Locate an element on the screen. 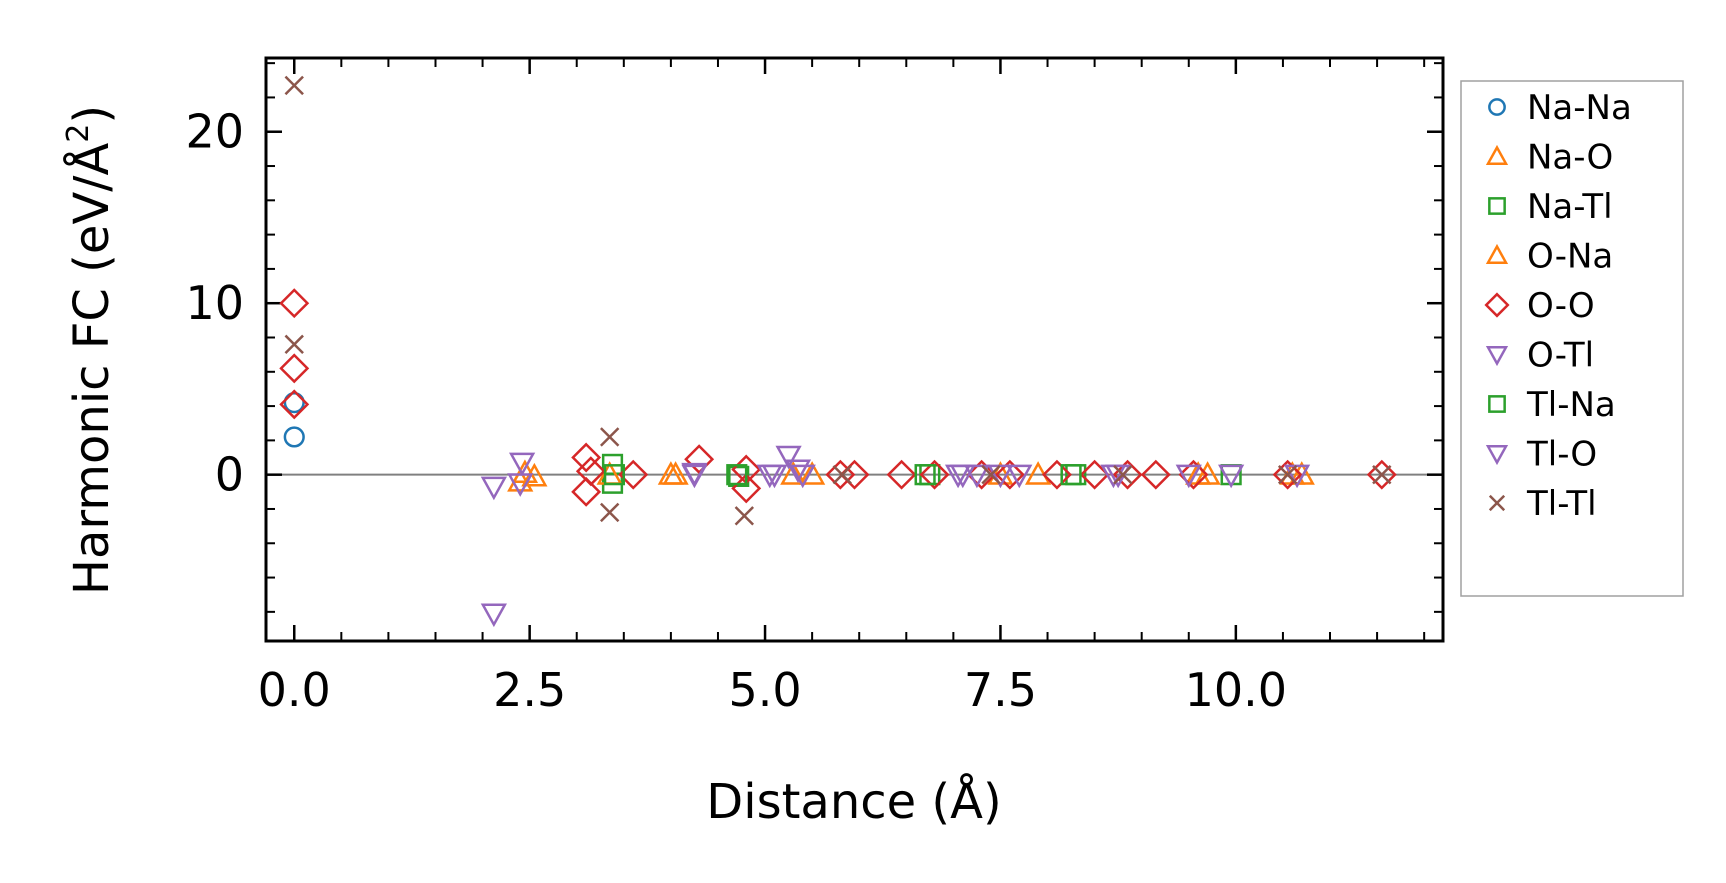 This screenshot has width=1726, height=883. y-axis-title-main: Harmonic FC (eV/Å is located at coordinates (91, 369).